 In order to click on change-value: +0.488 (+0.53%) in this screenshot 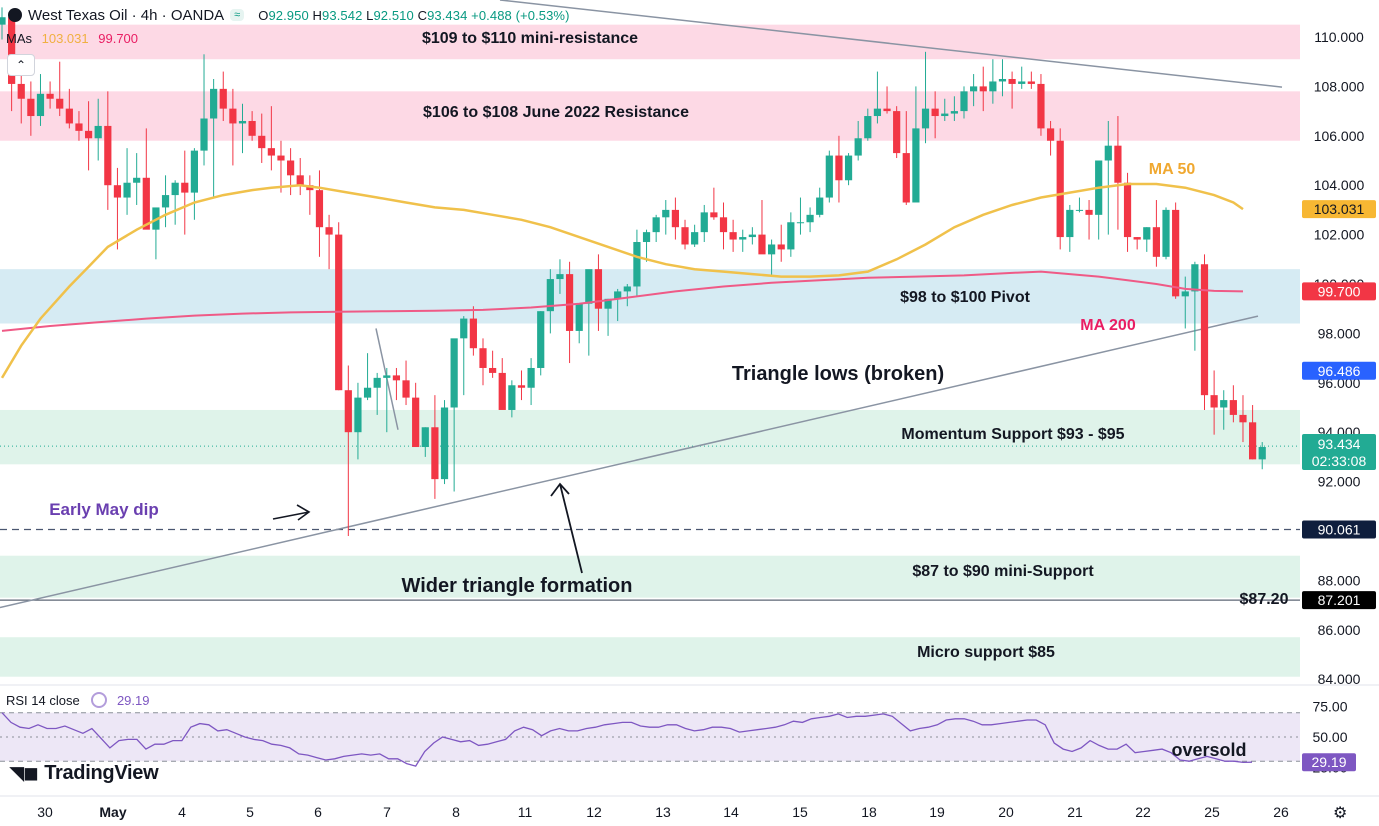, I will do `click(520, 15)`.